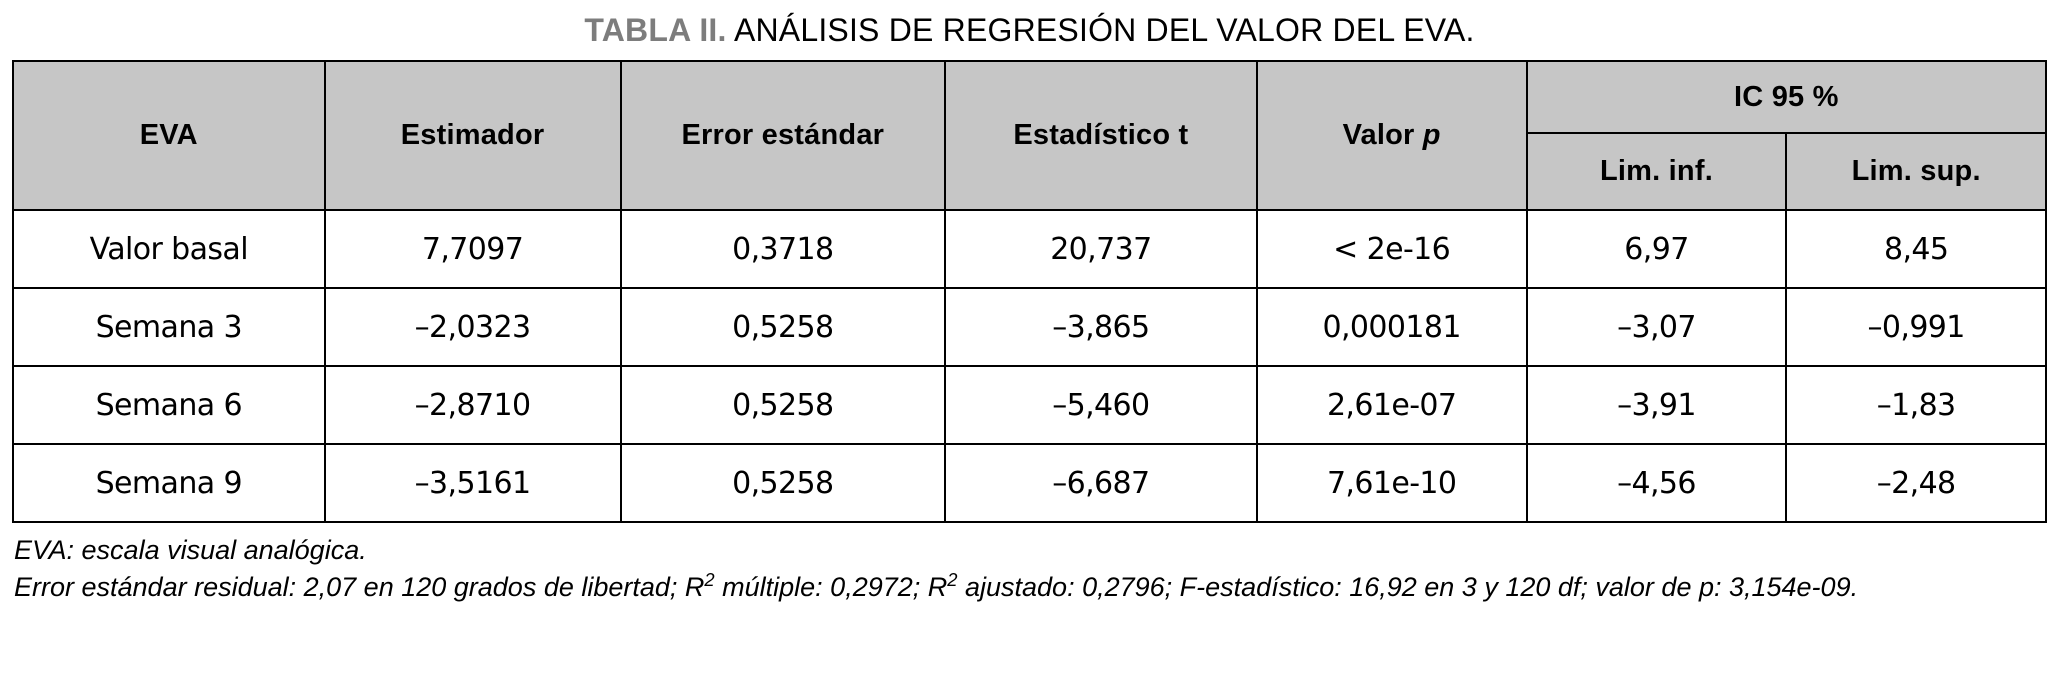 The image size is (2059, 696). What do you see at coordinates (169, 249) in the screenshot?
I see `cell-eva: Valor basal` at bounding box center [169, 249].